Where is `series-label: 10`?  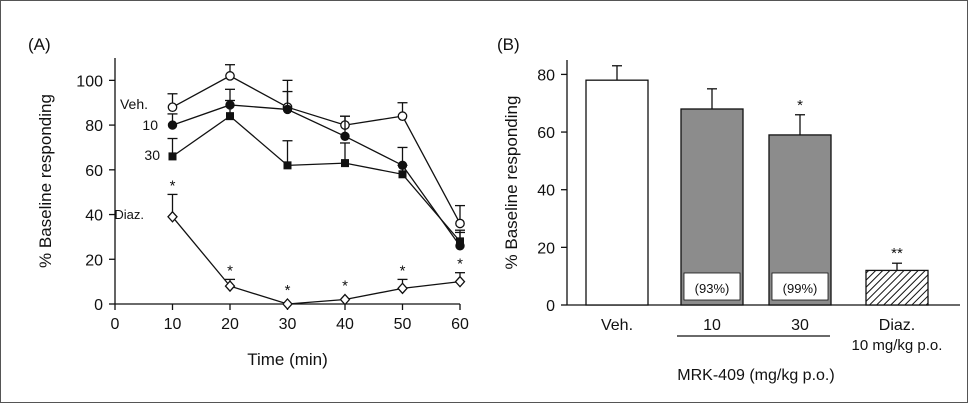
series-label: 10 is located at coordinates (150, 125).